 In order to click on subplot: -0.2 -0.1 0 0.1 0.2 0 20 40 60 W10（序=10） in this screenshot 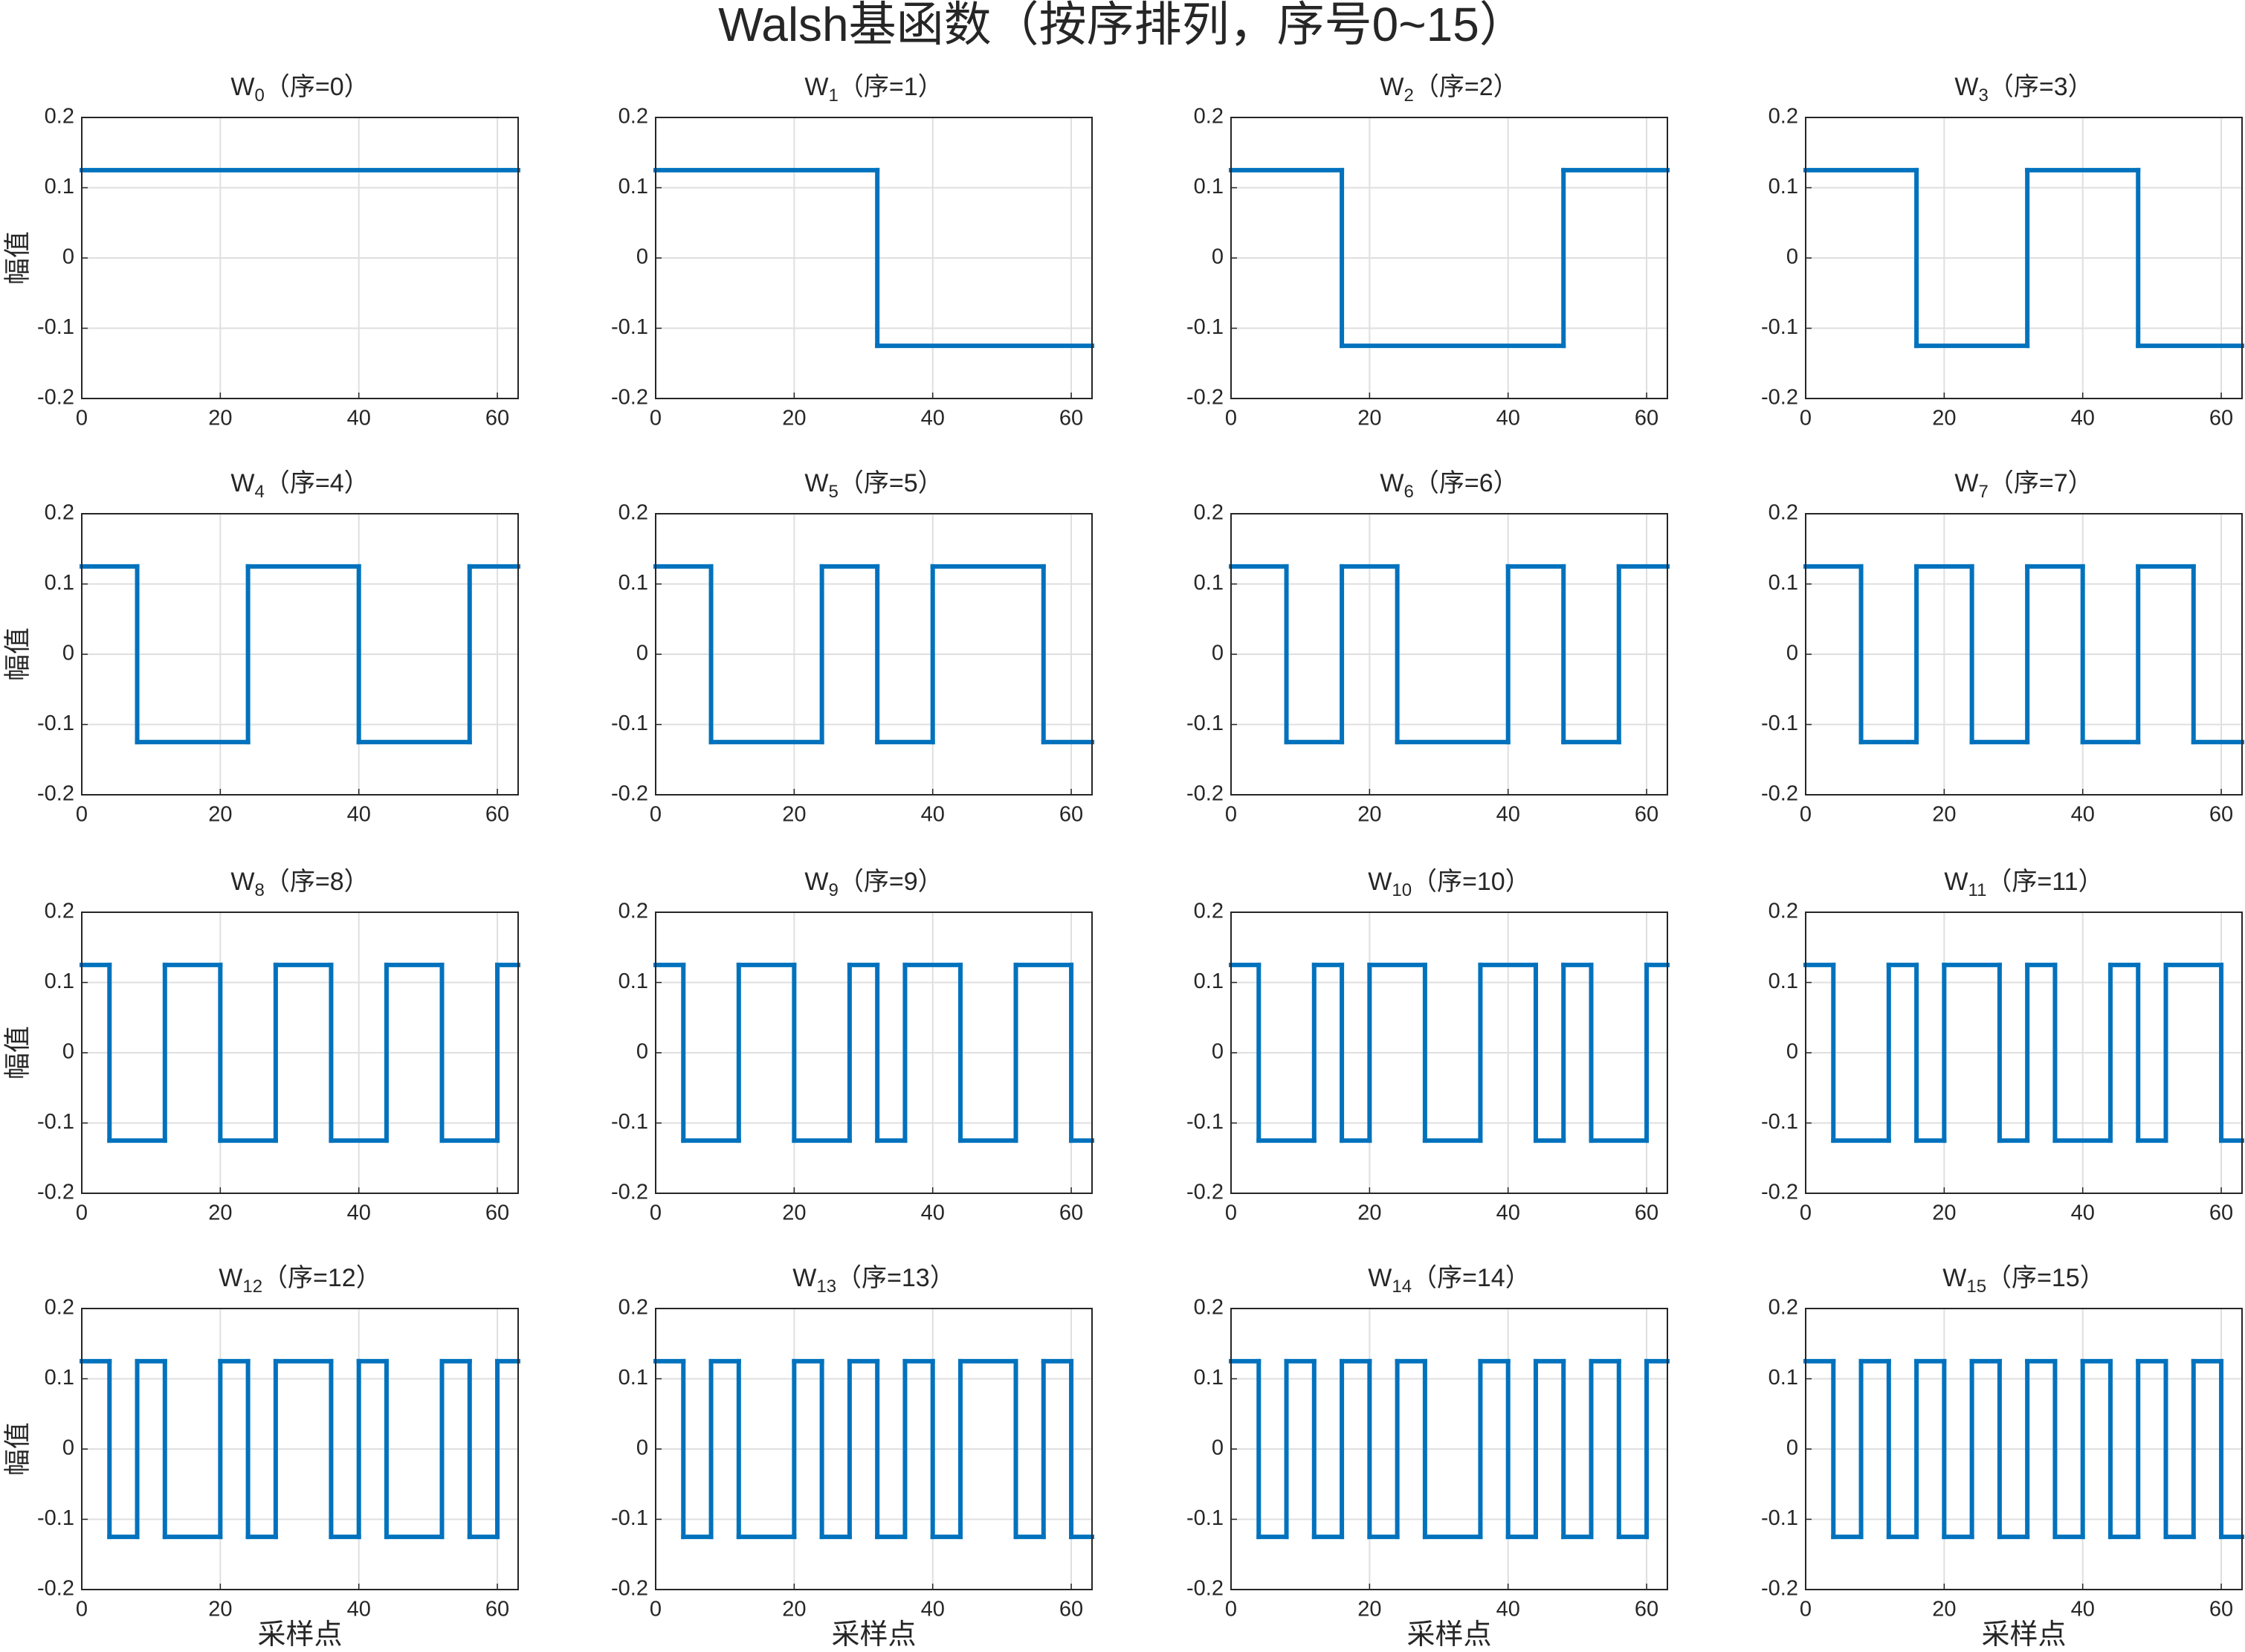, I will do `click(1428, 1046)`.